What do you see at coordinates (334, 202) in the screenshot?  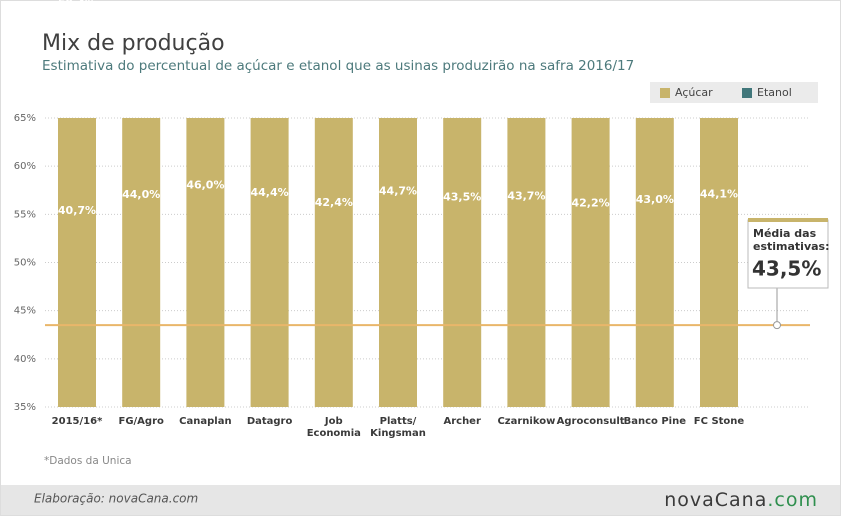 I see `value-label: 42,4%` at bounding box center [334, 202].